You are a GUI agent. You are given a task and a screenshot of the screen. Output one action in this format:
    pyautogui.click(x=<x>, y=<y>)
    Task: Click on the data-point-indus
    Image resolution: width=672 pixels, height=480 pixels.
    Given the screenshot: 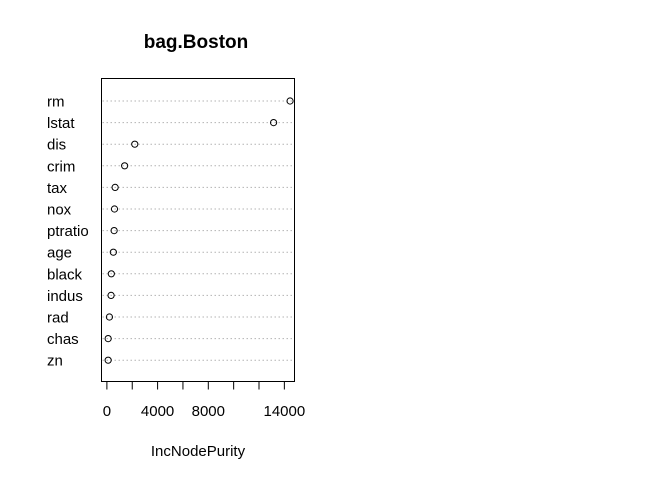 What is the action you would take?
    pyautogui.click(x=111, y=295)
    